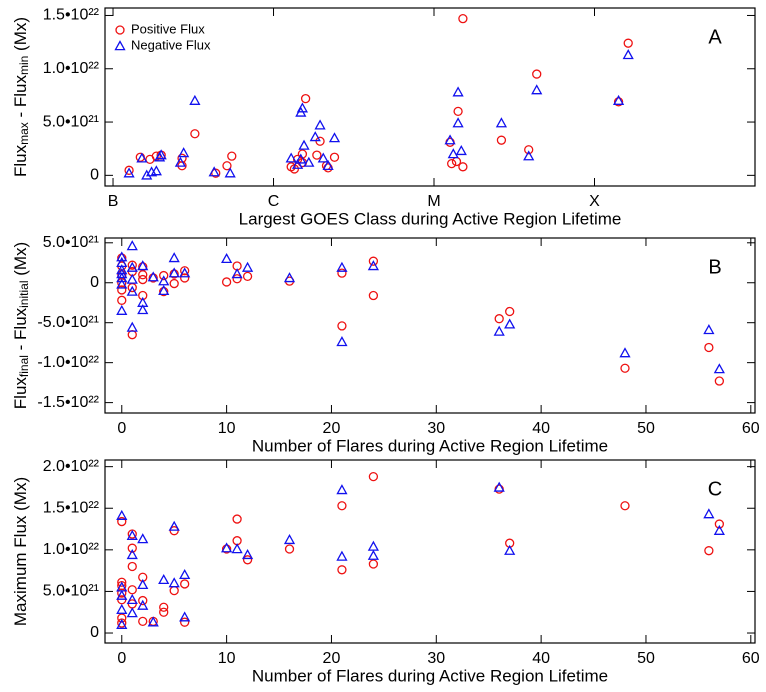 Image resolution: width=766 pixels, height=692 pixels. Describe the element at coordinates (121, 658) in the screenshot. I see `x-tick-label: 0` at that location.